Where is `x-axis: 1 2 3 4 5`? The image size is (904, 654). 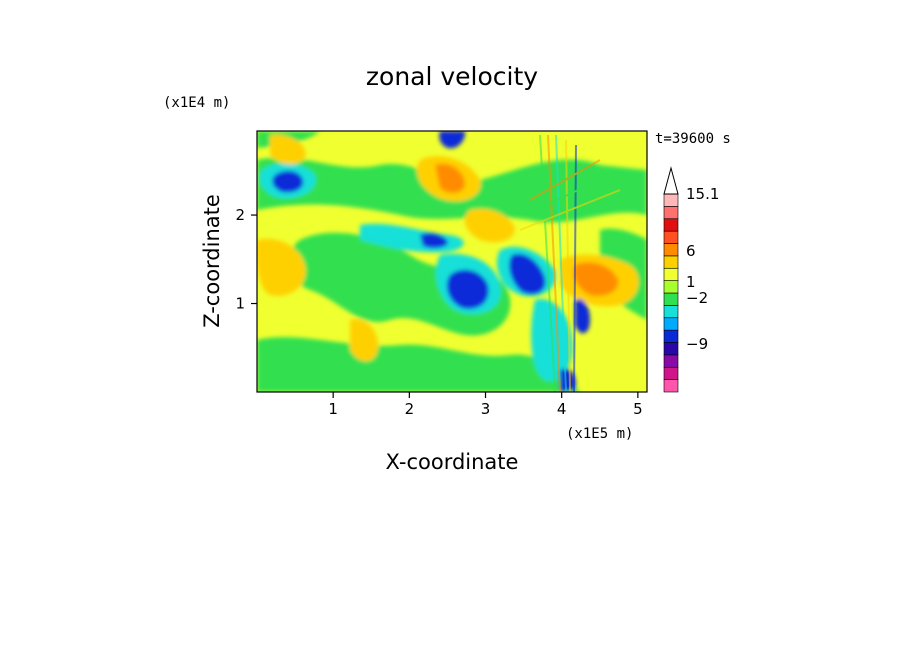 x-axis: 1 2 3 4 5 is located at coordinates (485, 405).